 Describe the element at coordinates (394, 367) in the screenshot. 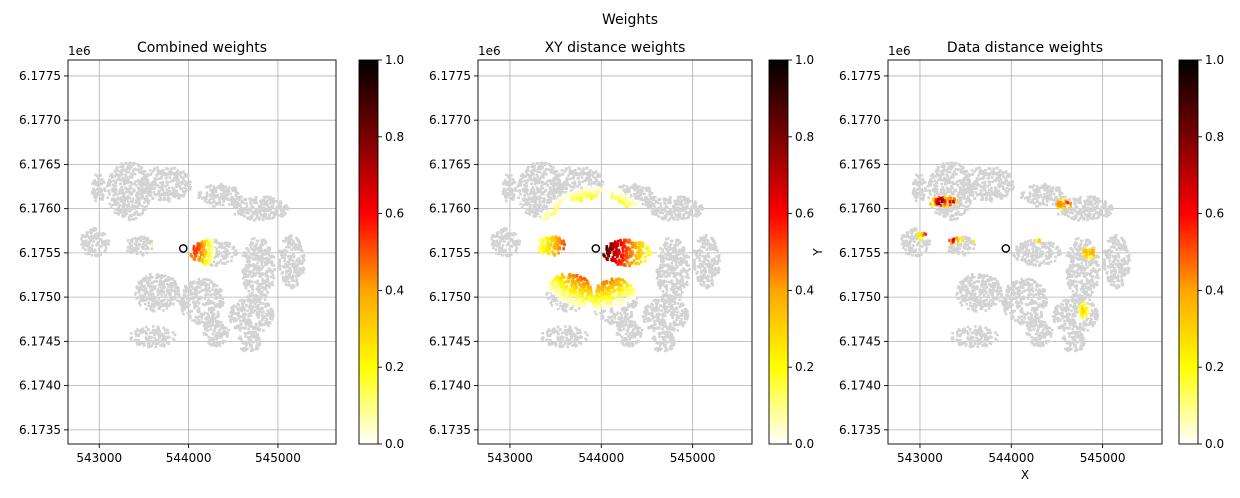

I see `colorbar-tick-label: 0.2` at that location.